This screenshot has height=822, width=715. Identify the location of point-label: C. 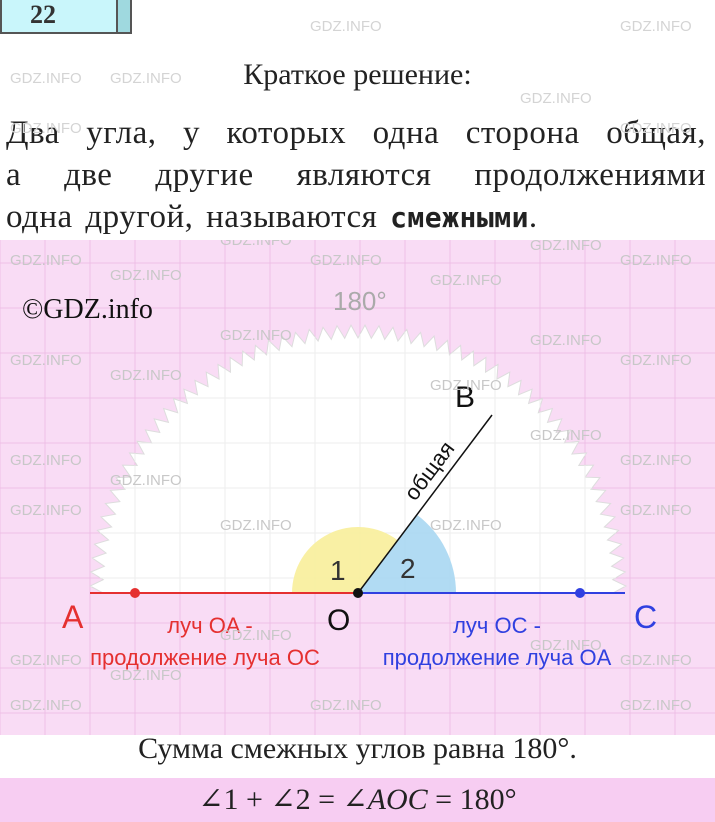
(645, 617).